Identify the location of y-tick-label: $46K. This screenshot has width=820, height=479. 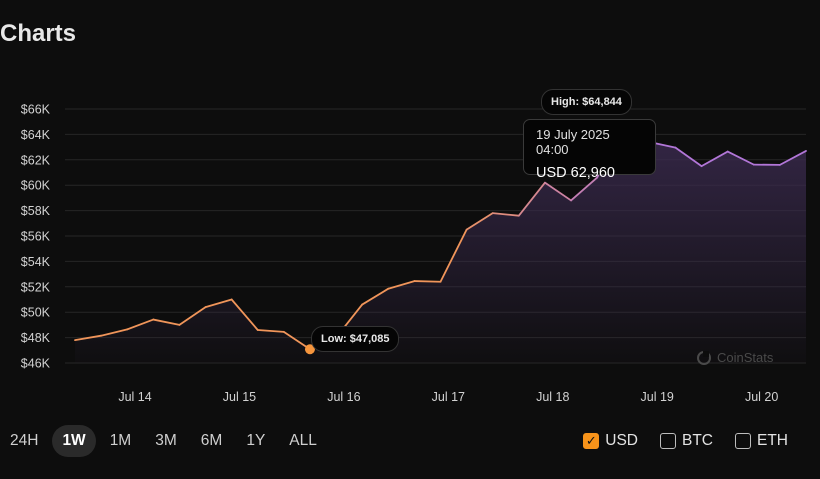
(36, 364).